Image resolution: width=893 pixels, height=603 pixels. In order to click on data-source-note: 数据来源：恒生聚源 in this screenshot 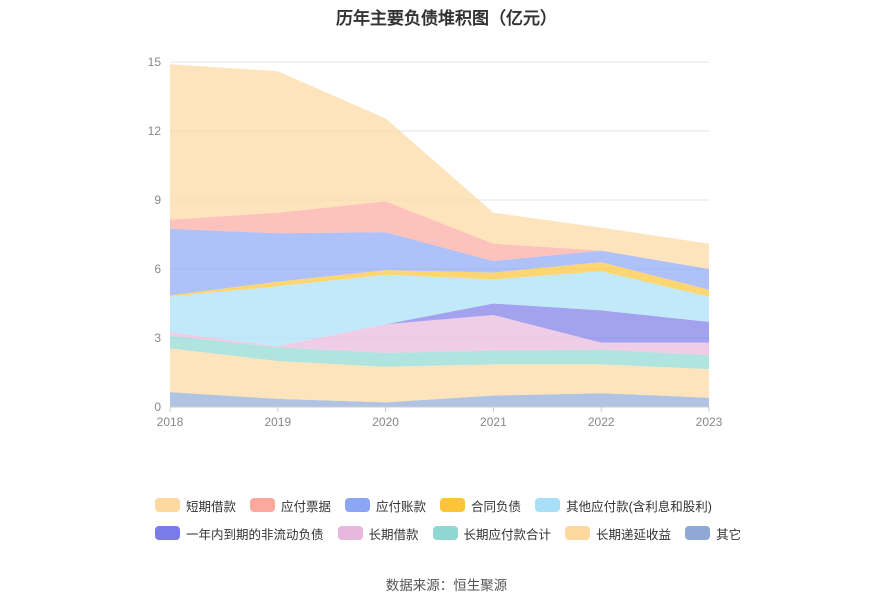, I will do `click(446, 585)`.